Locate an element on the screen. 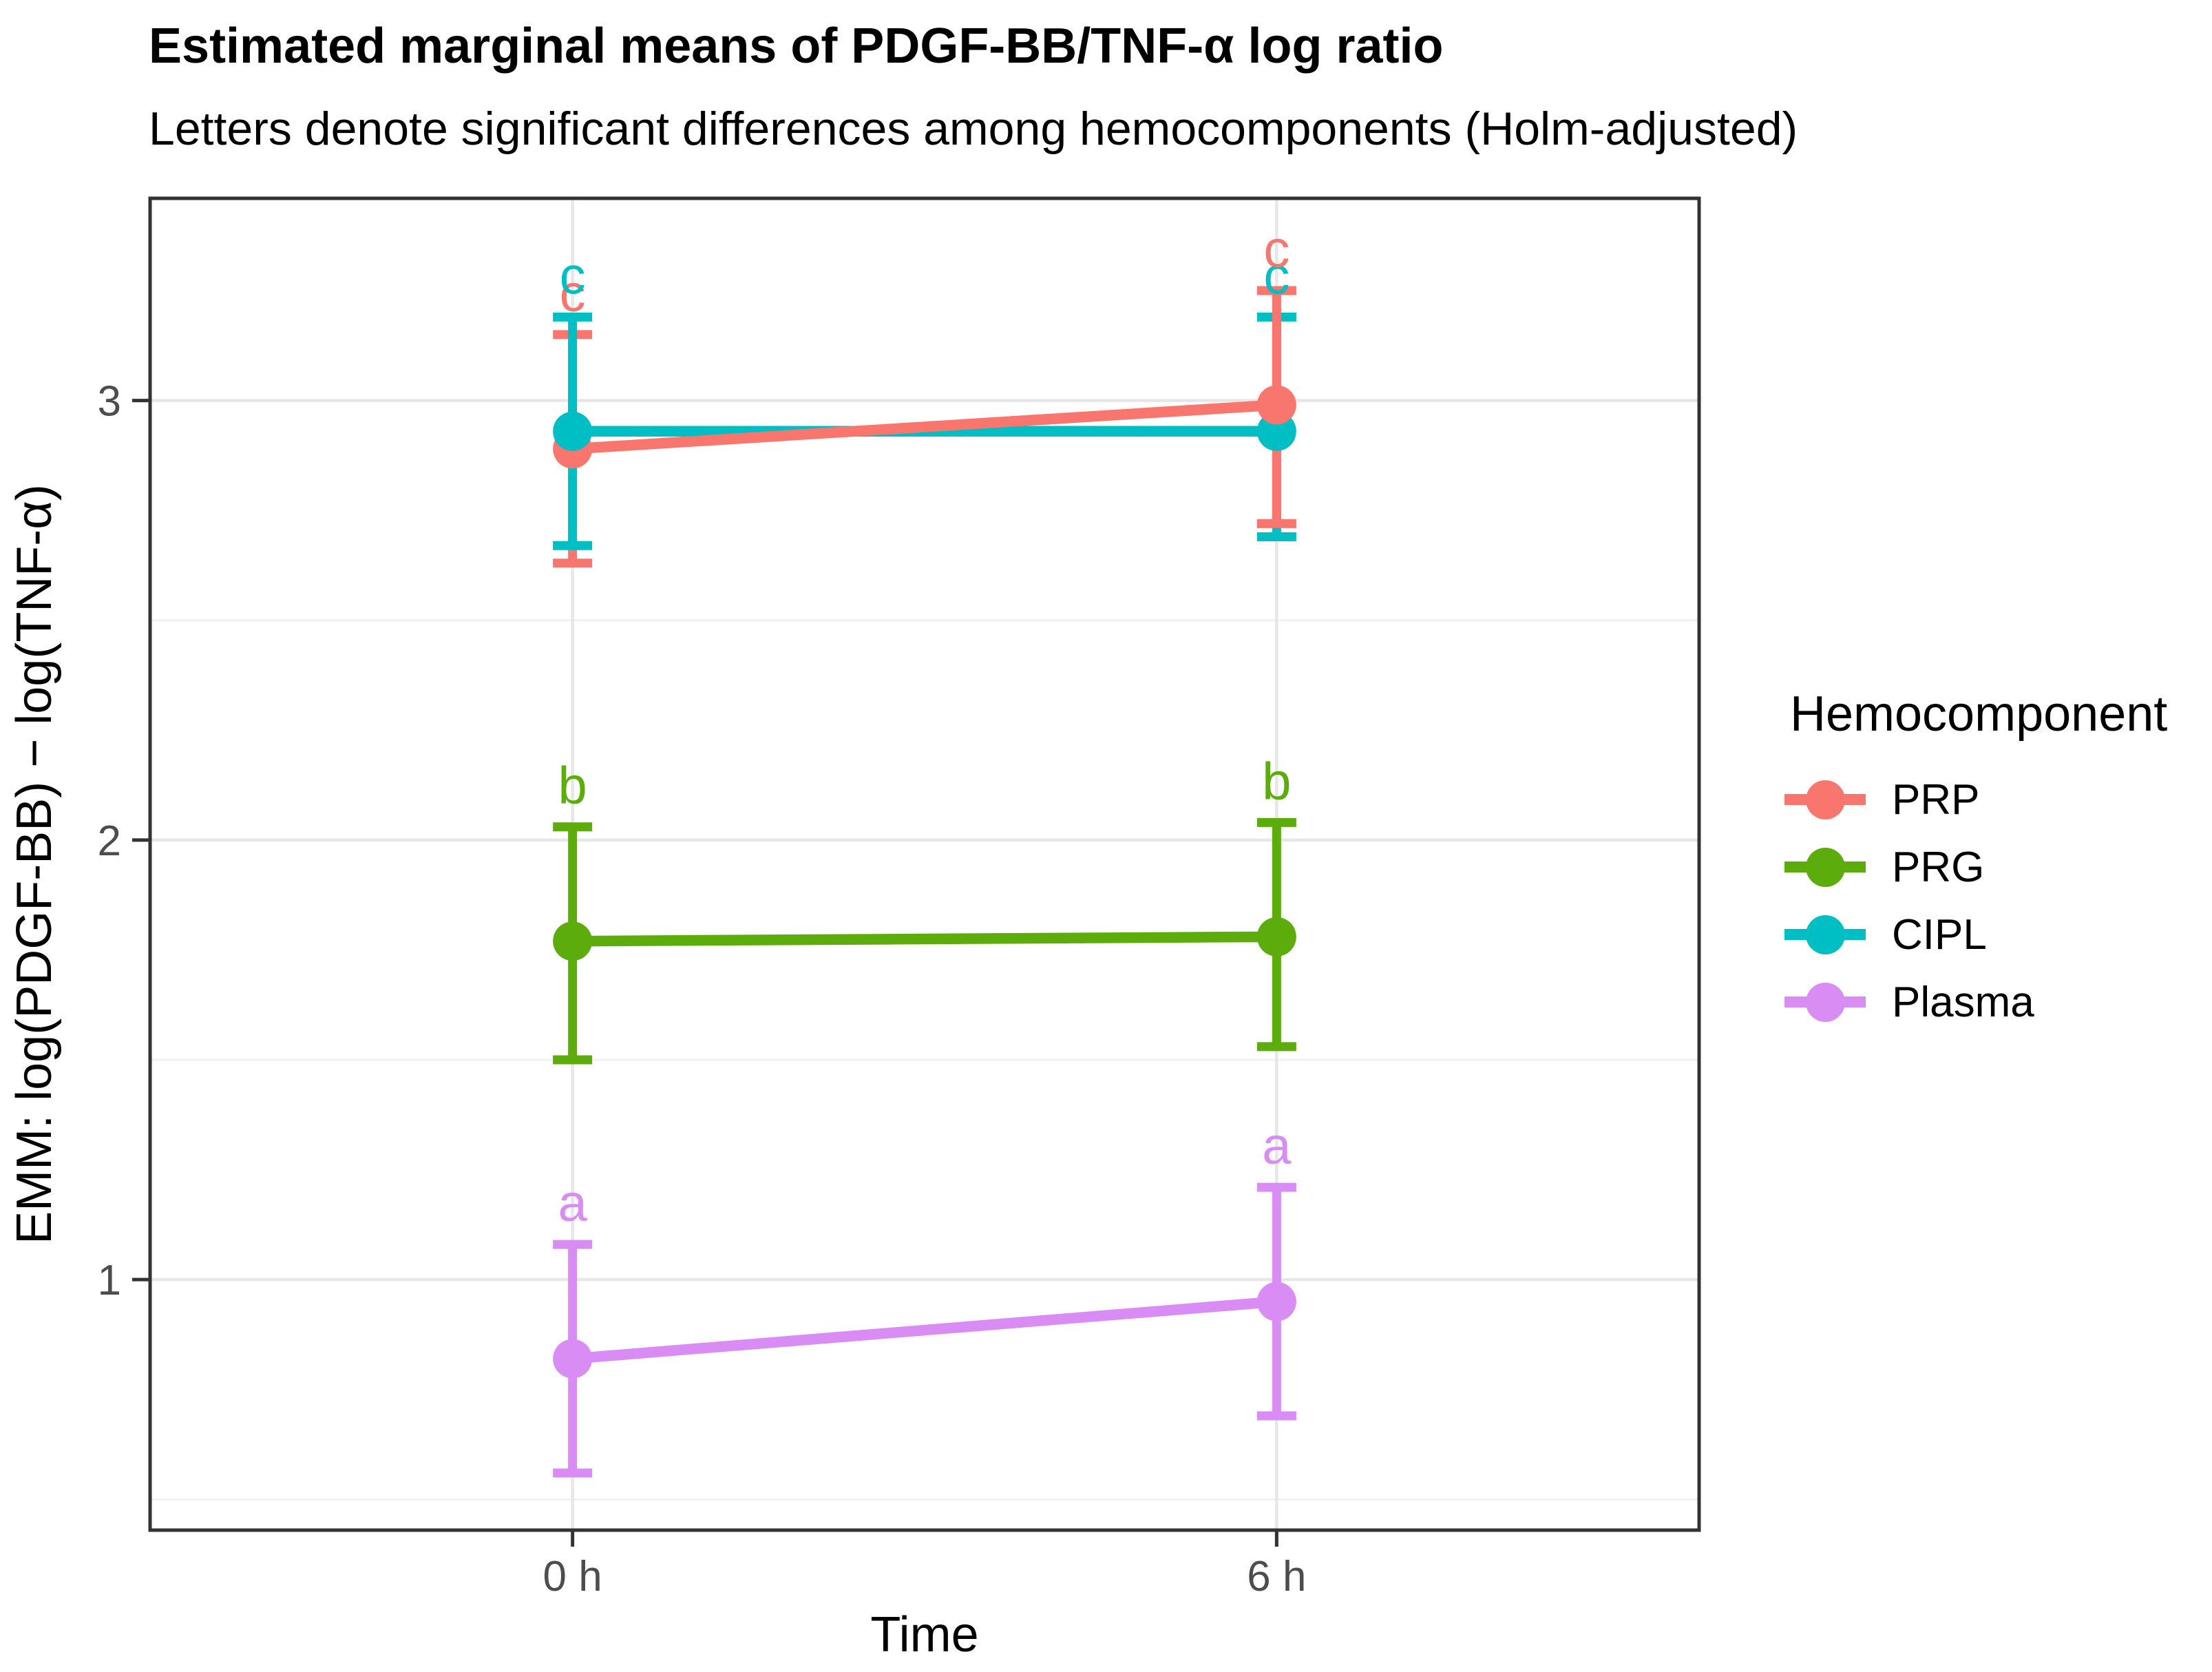 This screenshot has height=1672, width=2212. legend-item-CIPL: CIPL is located at coordinates (1975, 934).